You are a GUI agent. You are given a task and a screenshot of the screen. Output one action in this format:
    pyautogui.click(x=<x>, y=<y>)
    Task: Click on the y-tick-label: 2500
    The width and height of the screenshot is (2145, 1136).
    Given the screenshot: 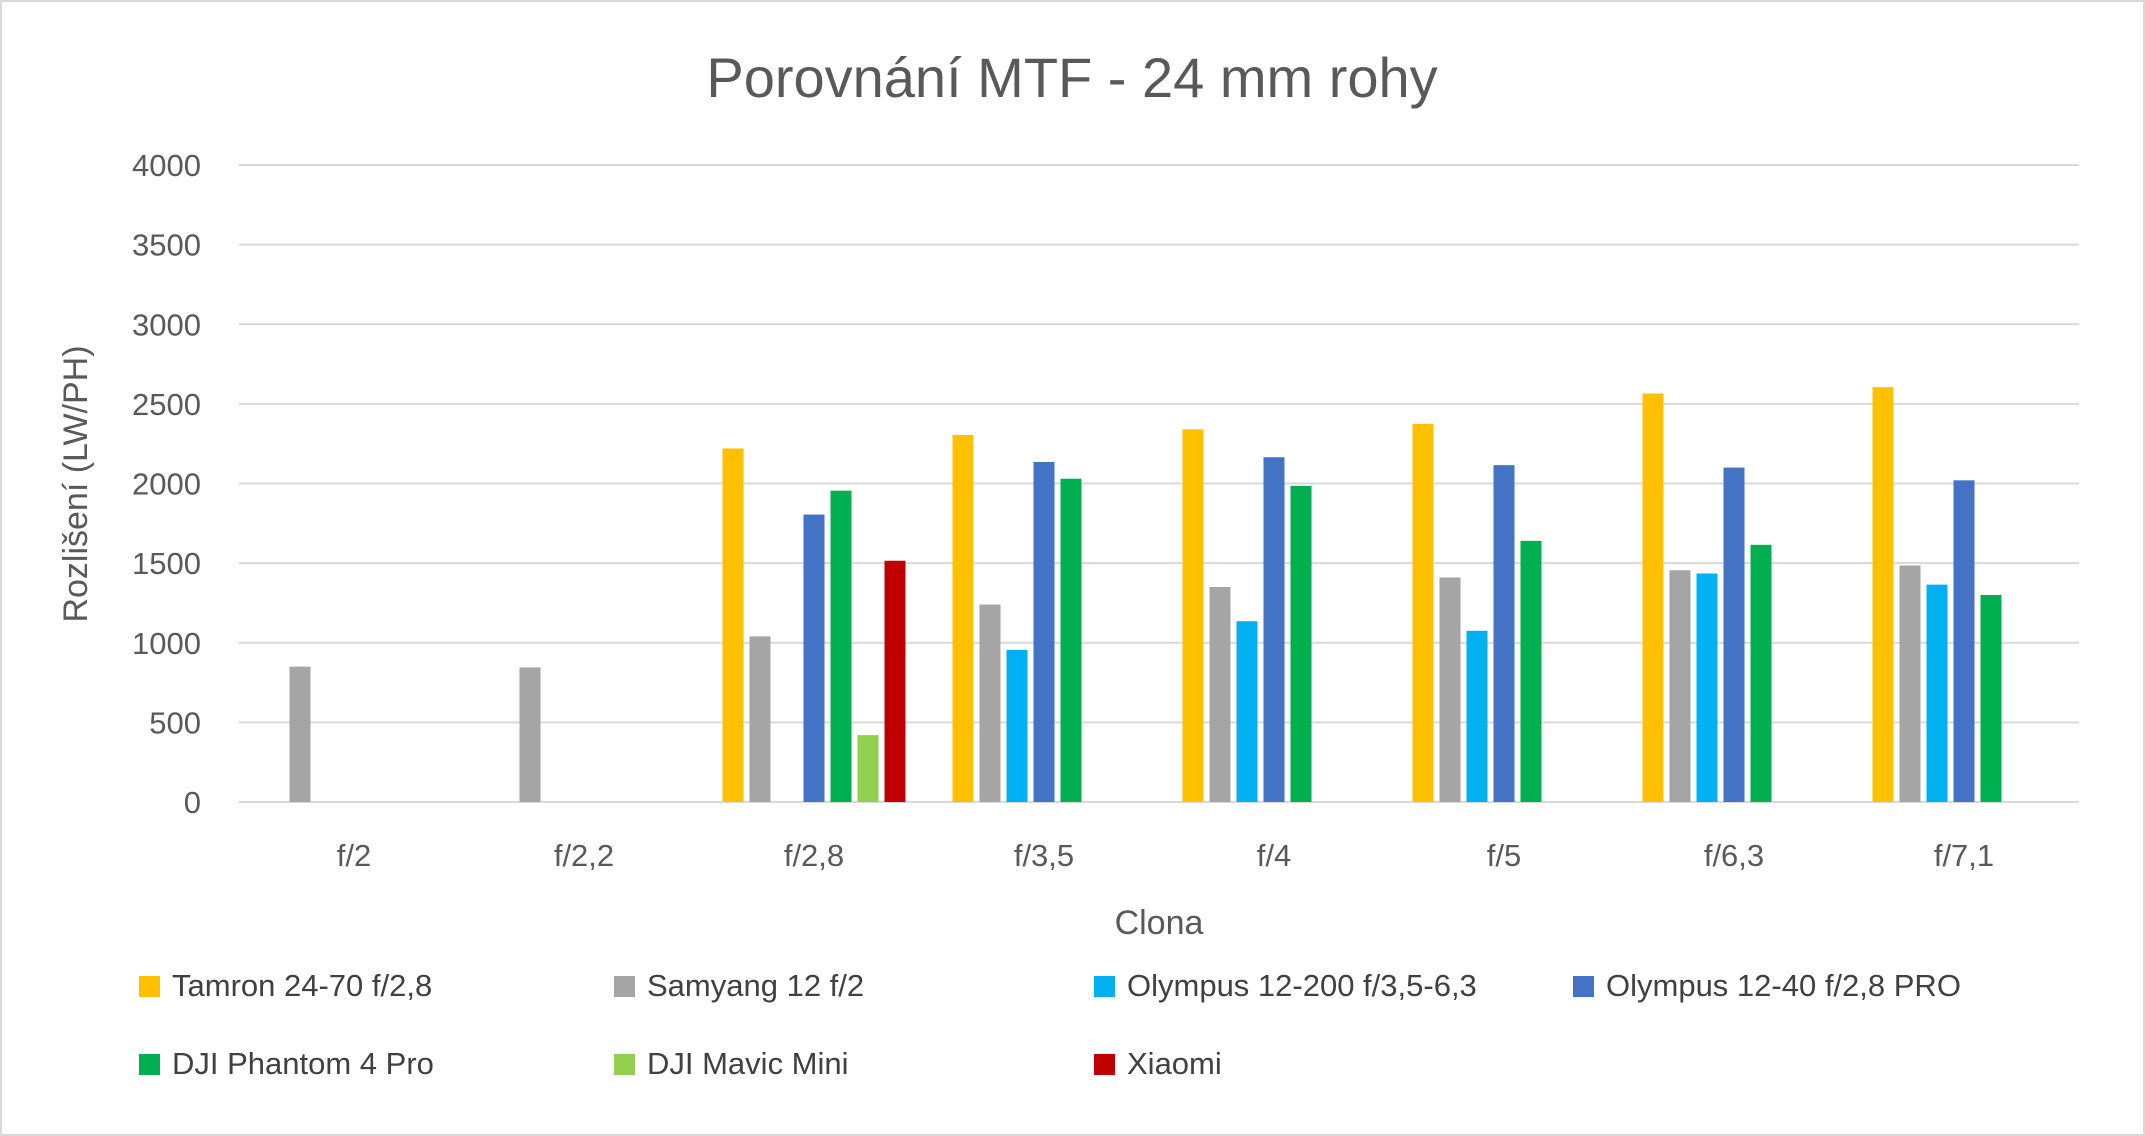 What is the action you would take?
    pyautogui.click(x=166, y=404)
    